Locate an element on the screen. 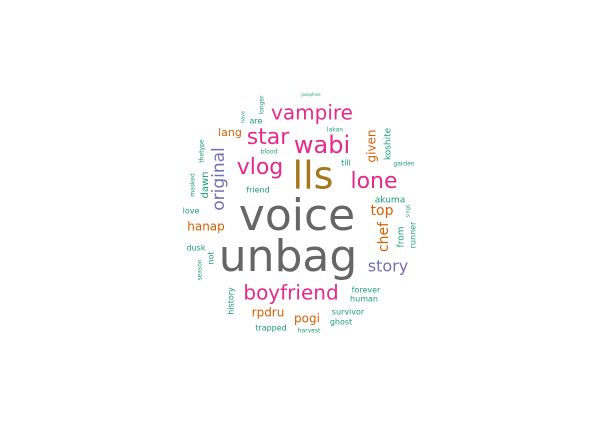 This screenshot has height=428, width=600. word-not: not is located at coordinates (211, 257).